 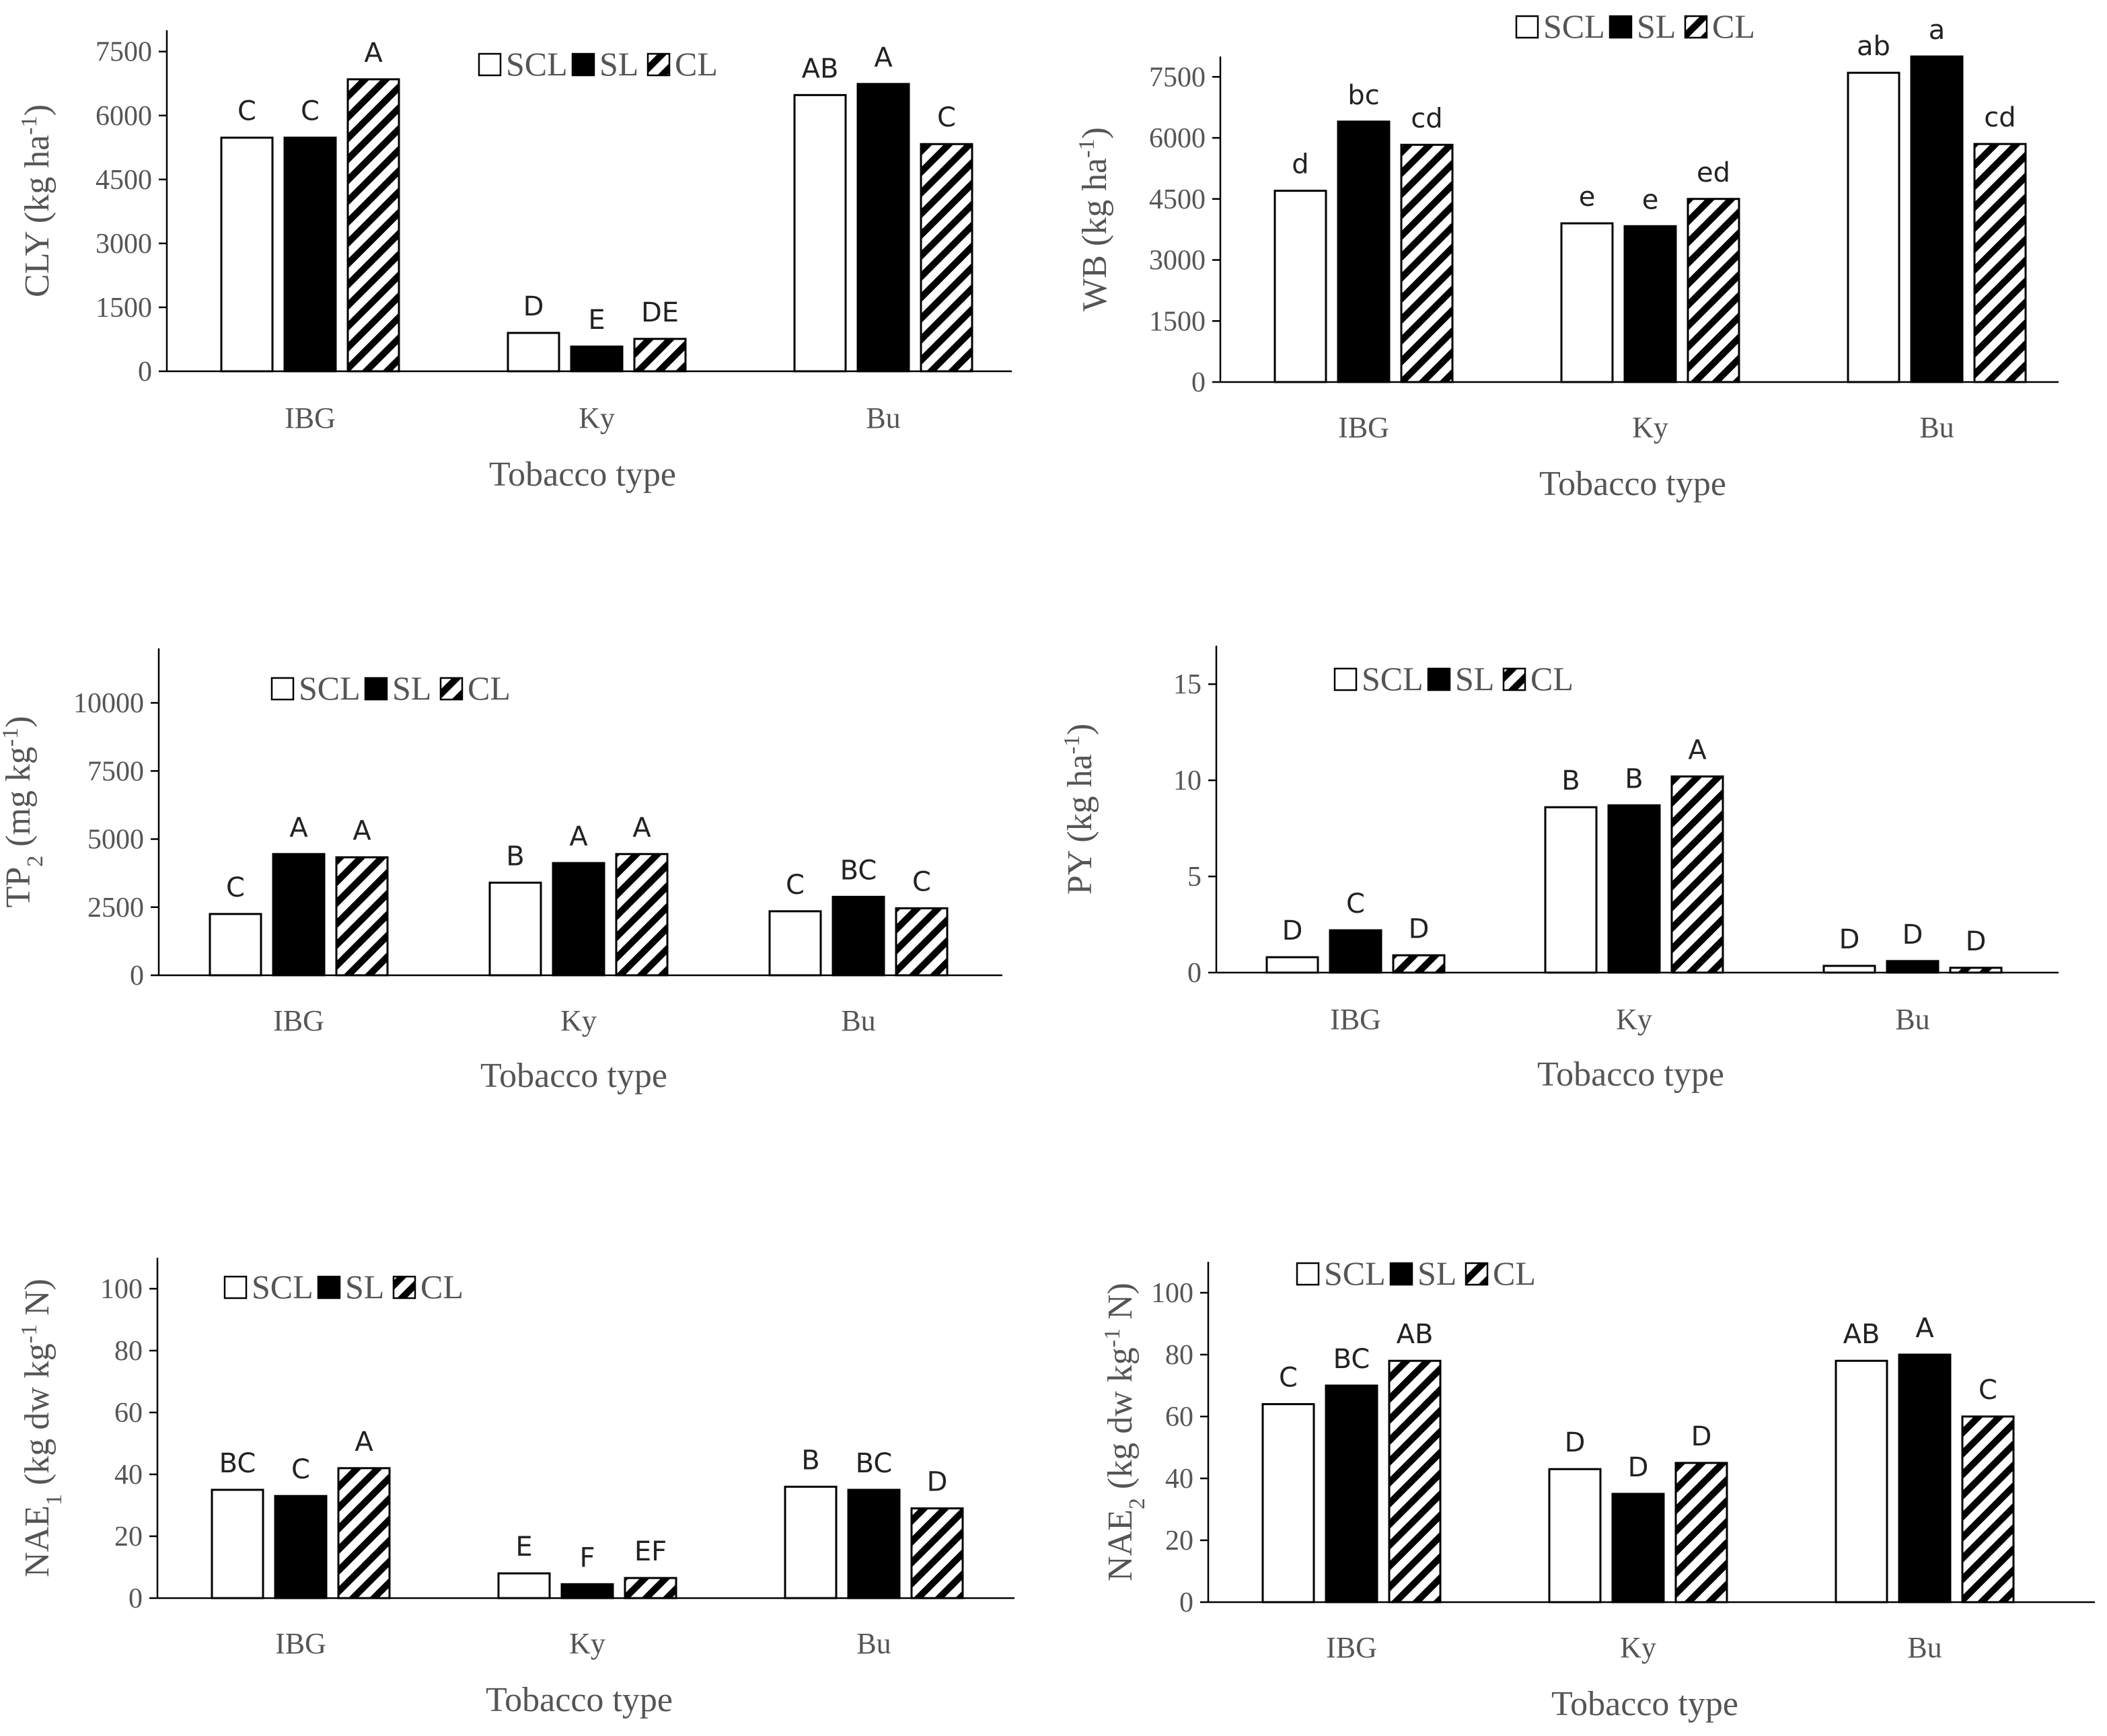 I want to click on y-axis-title: PY (kg ha-1), so click(x=1080, y=809).